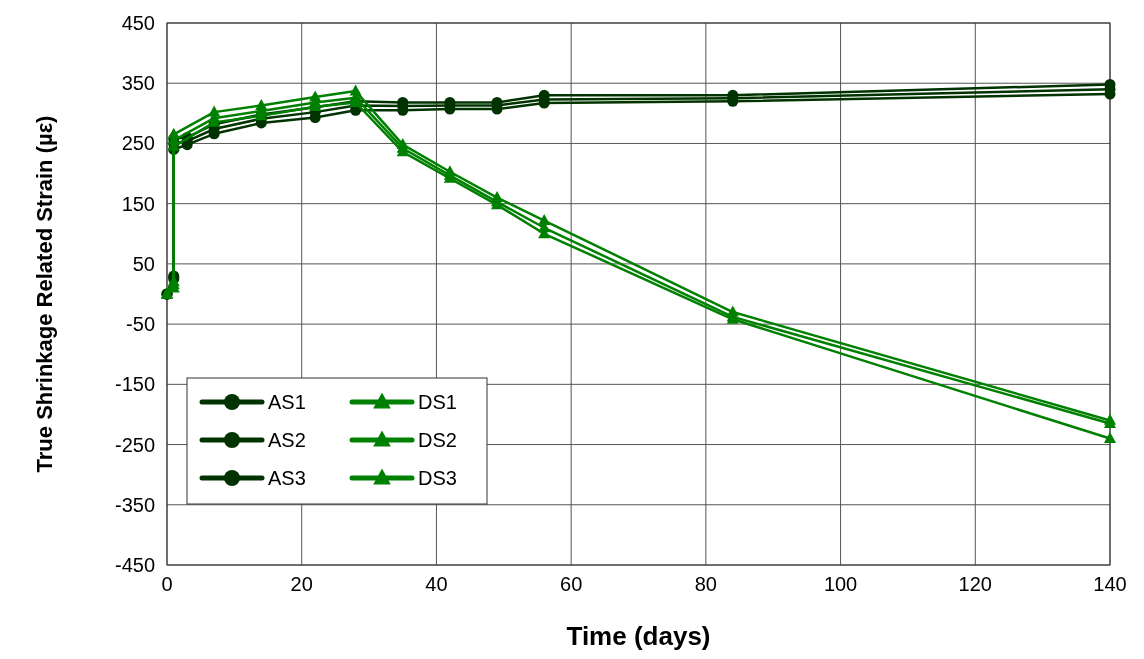 The width and height of the screenshot is (1144, 659). I want to click on x-tick-label: 40, so click(436, 584).